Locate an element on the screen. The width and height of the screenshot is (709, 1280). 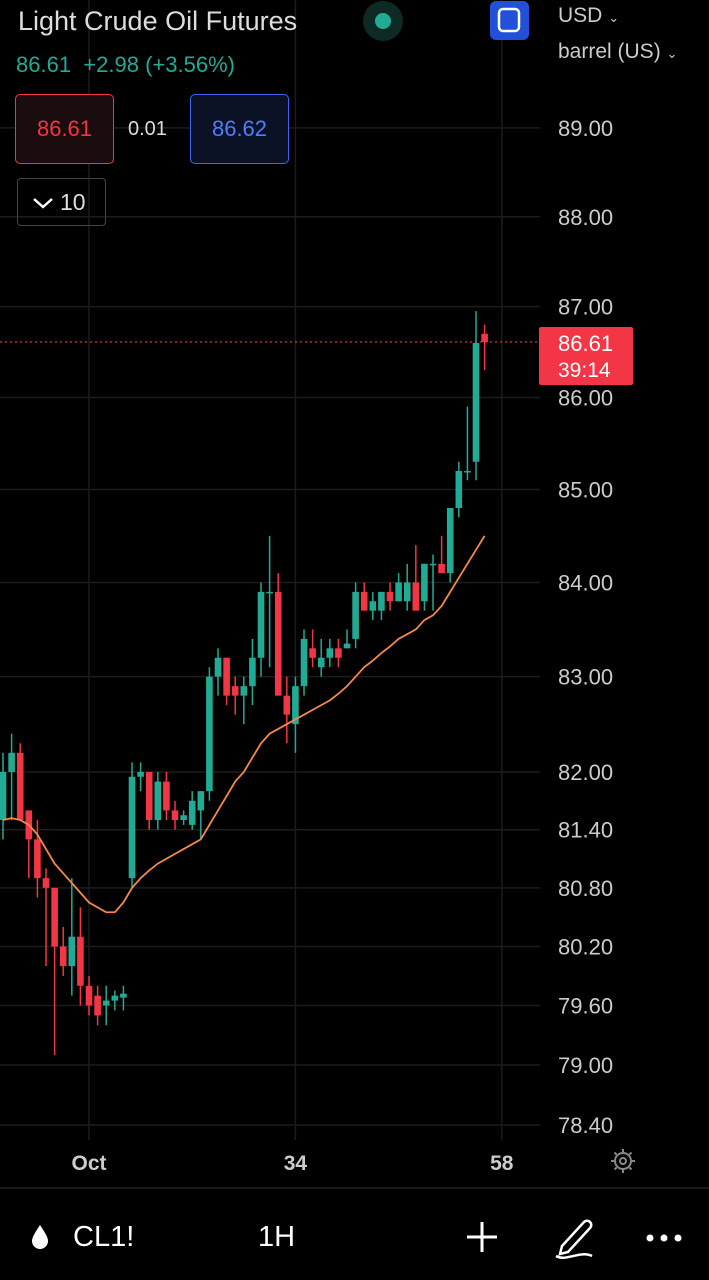
quantity-select: 10 is located at coordinates (61, 202).